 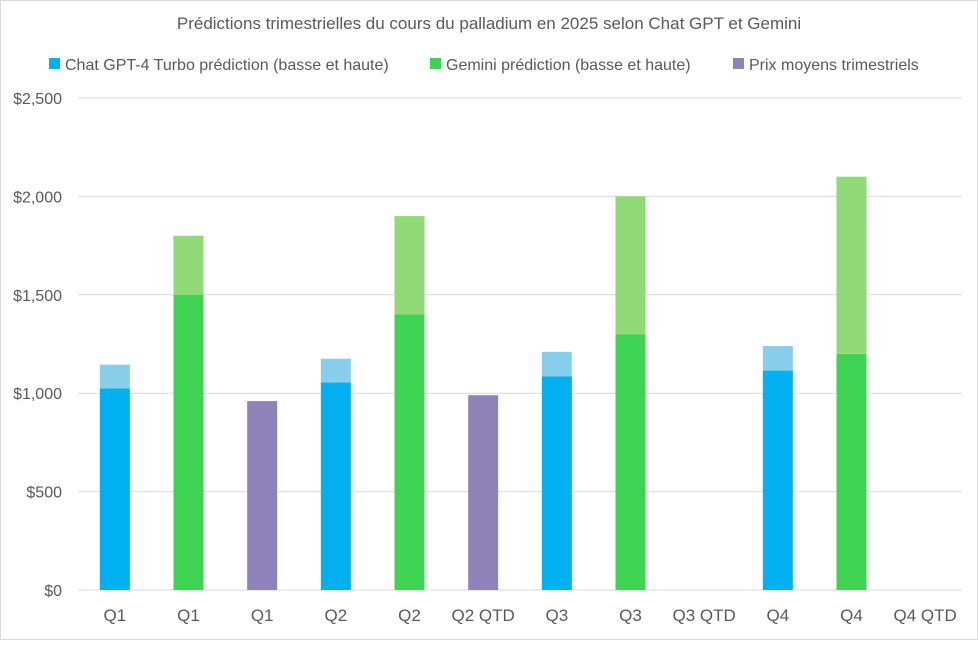 What do you see at coordinates (834, 65) in the screenshot?
I see `legend-label: Prix moyens trimestriels` at bounding box center [834, 65].